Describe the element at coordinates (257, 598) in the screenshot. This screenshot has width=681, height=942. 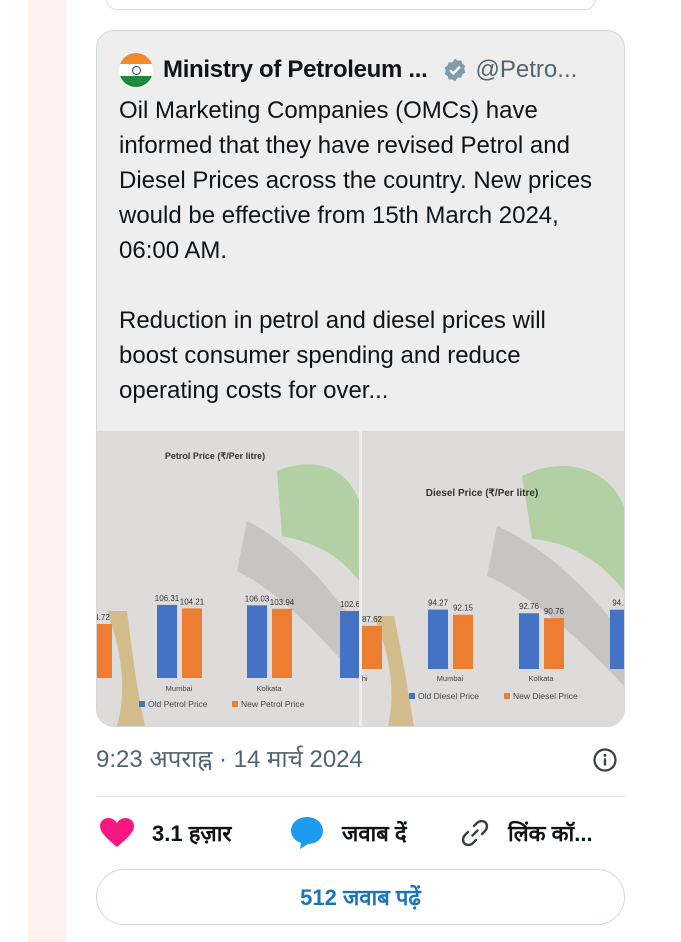
I see `data-label: 106.03` at that location.